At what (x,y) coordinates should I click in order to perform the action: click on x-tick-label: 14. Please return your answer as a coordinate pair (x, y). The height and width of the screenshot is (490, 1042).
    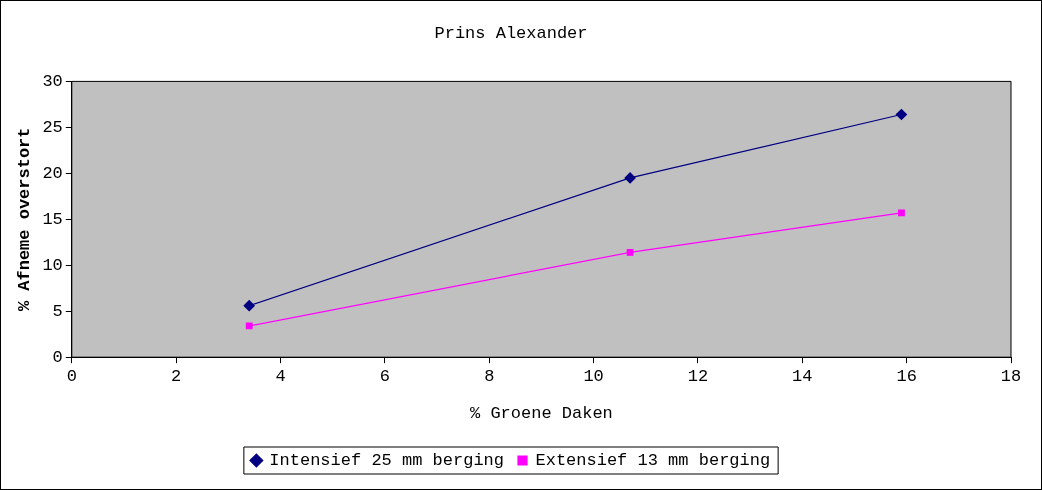
    Looking at the image, I should click on (802, 376).